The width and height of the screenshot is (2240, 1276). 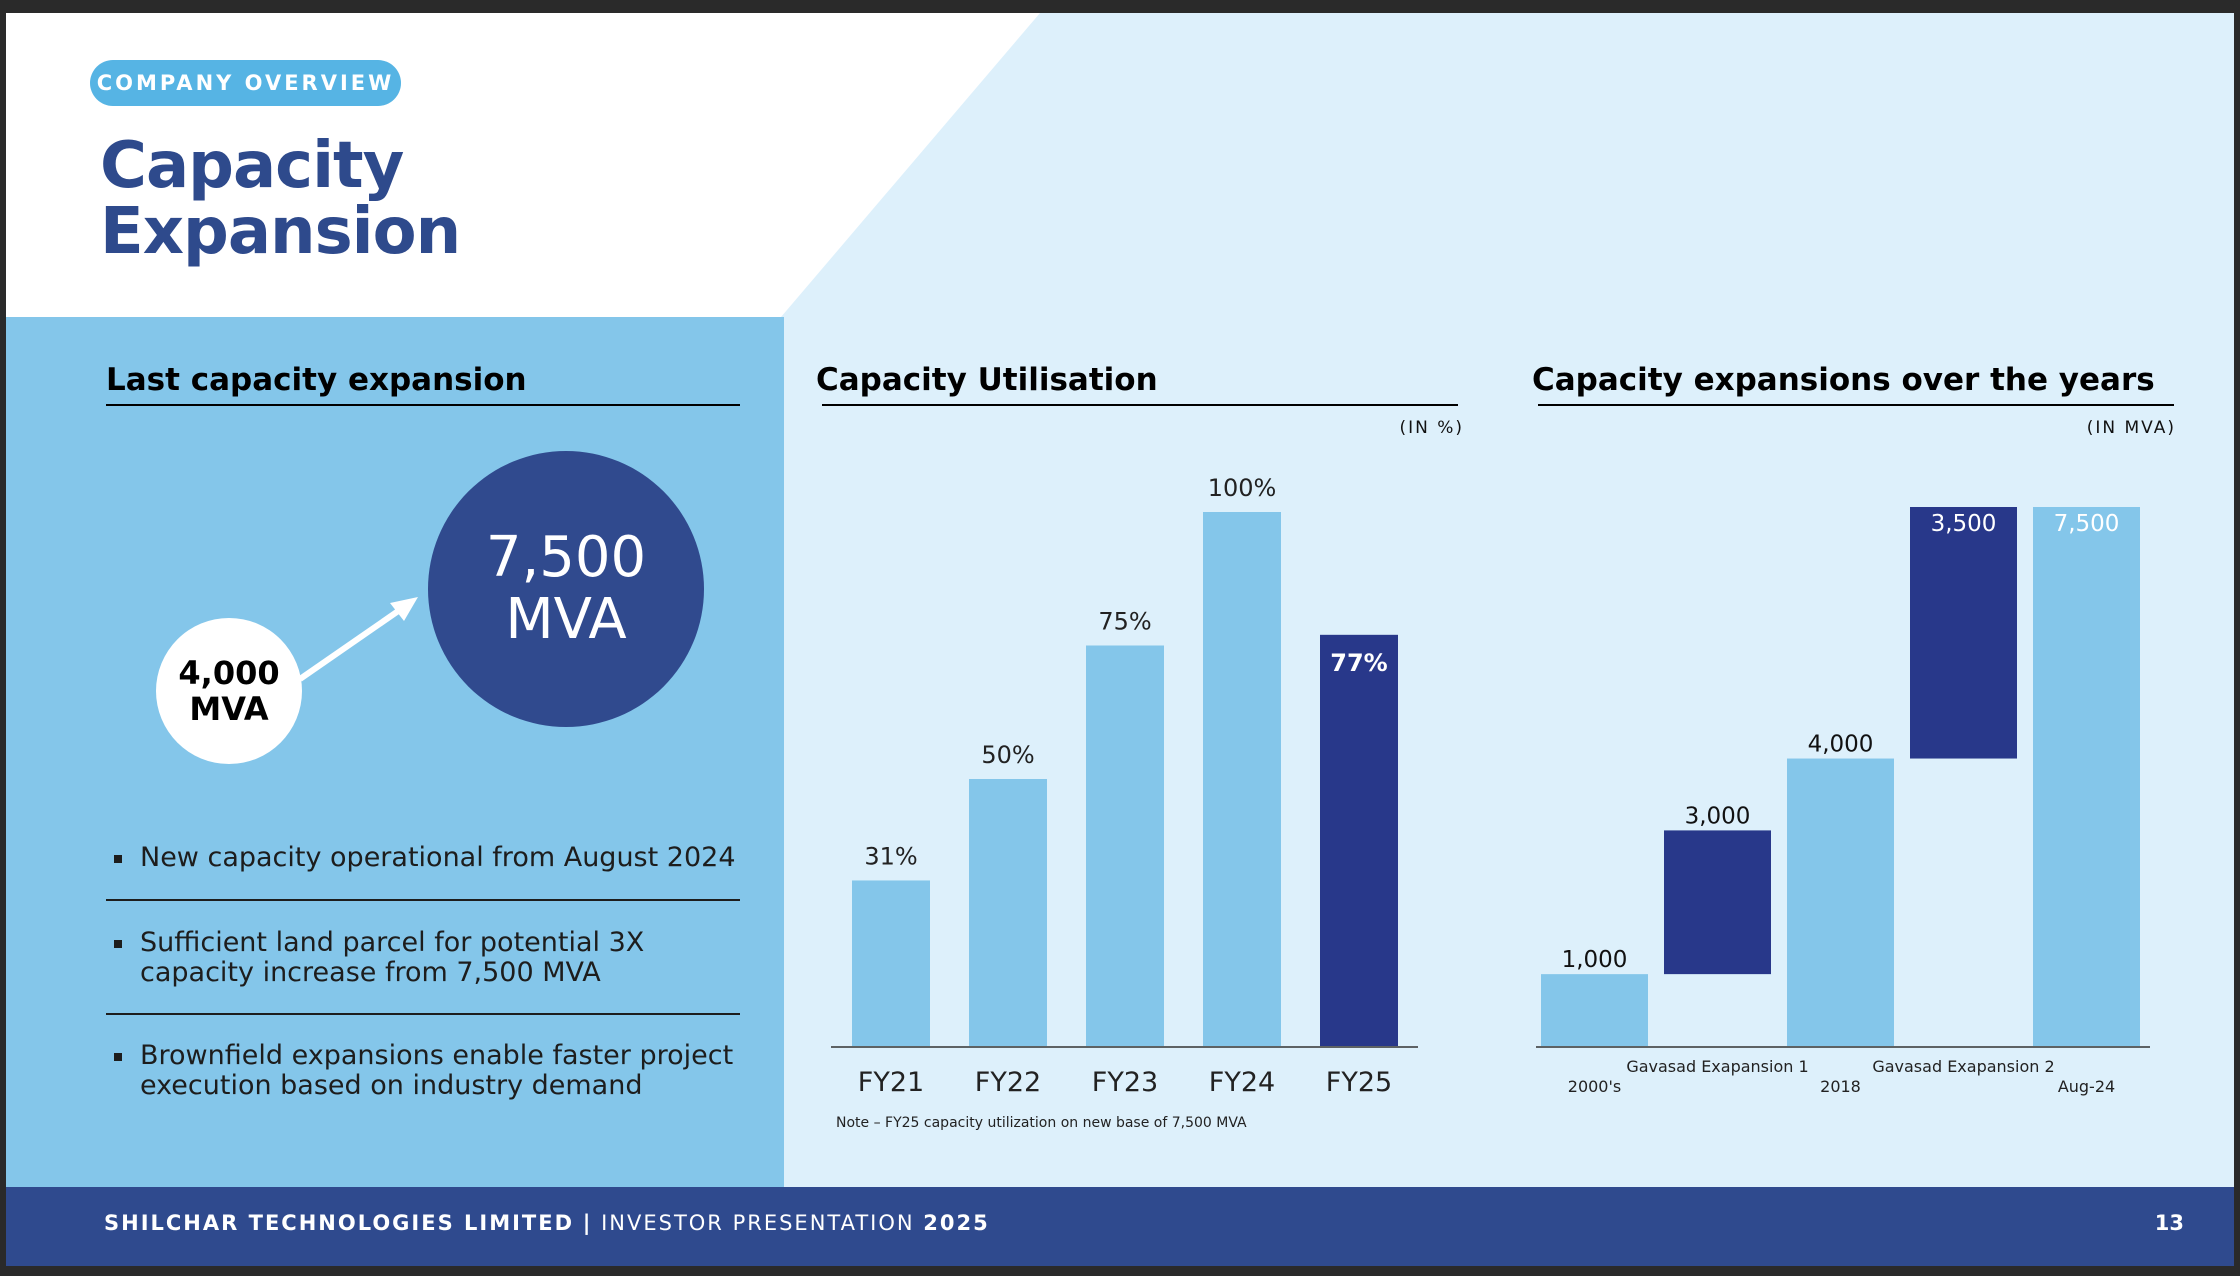 I want to click on title-line-1: Capacity, so click(x=252, y=166).